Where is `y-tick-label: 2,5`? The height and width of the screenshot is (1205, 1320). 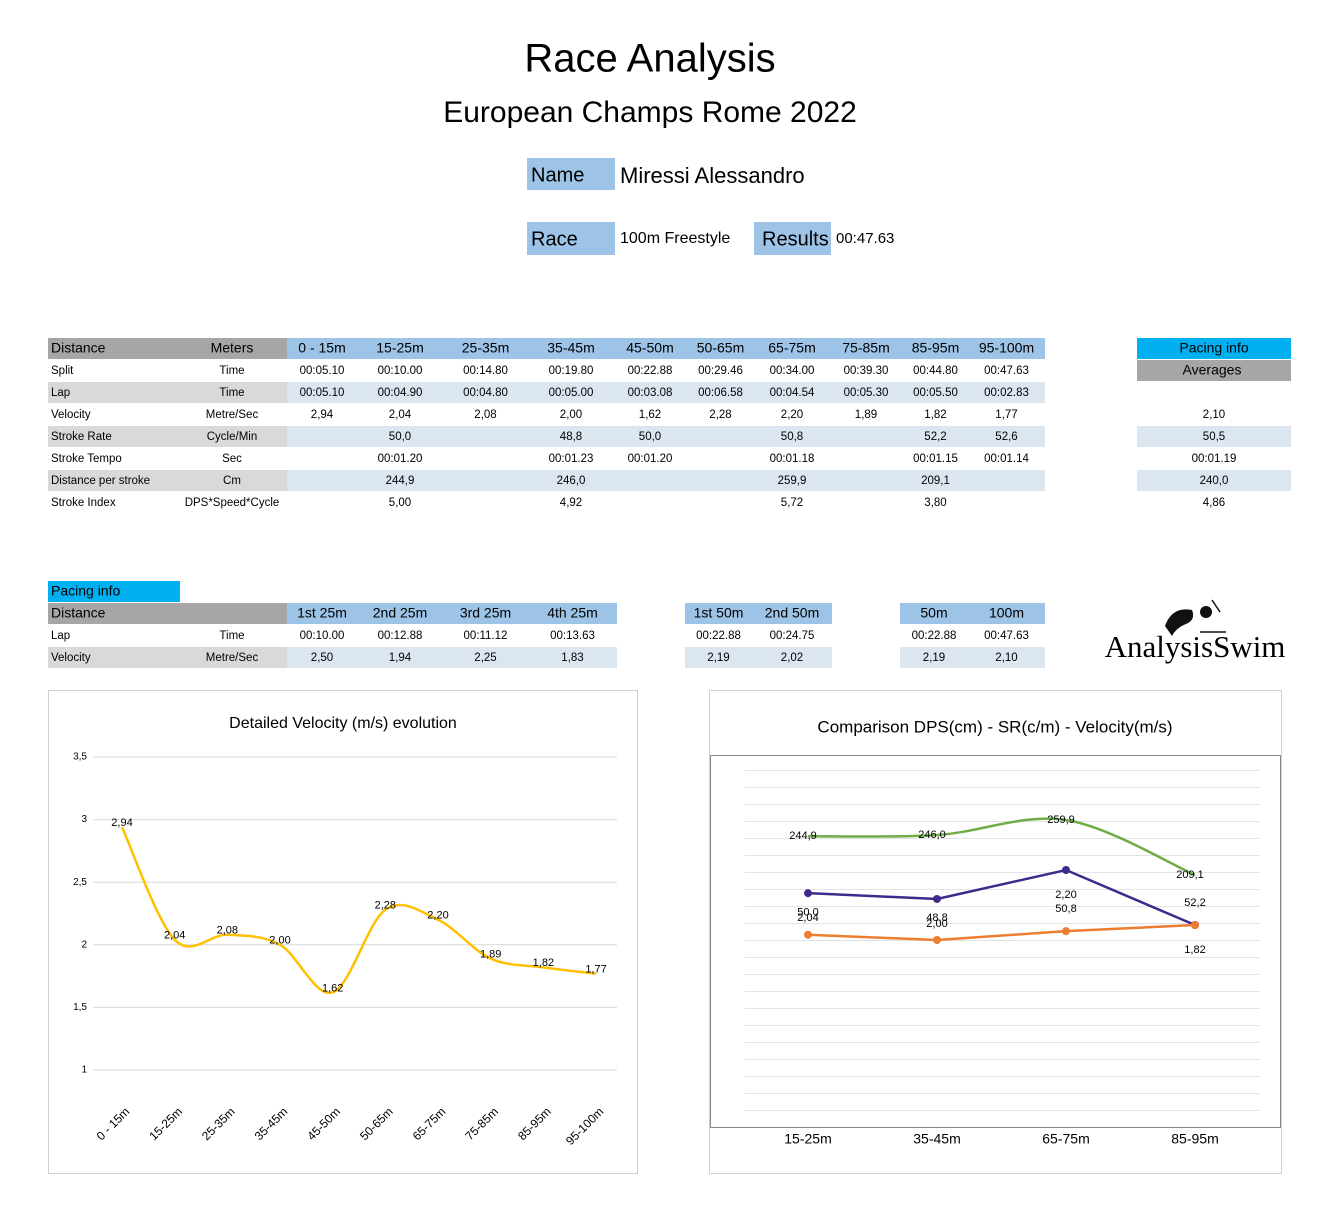
y-tick-label: 2,5 is located at coordinates (80, 882).